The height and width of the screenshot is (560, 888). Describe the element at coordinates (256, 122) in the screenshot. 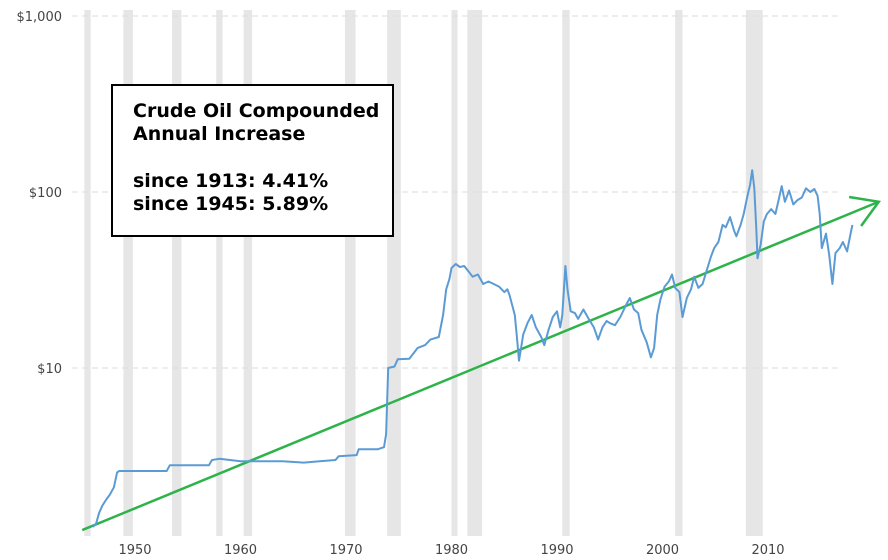

I see `annotation-title: Crude Oil Compounded Annual Increase` at that location.